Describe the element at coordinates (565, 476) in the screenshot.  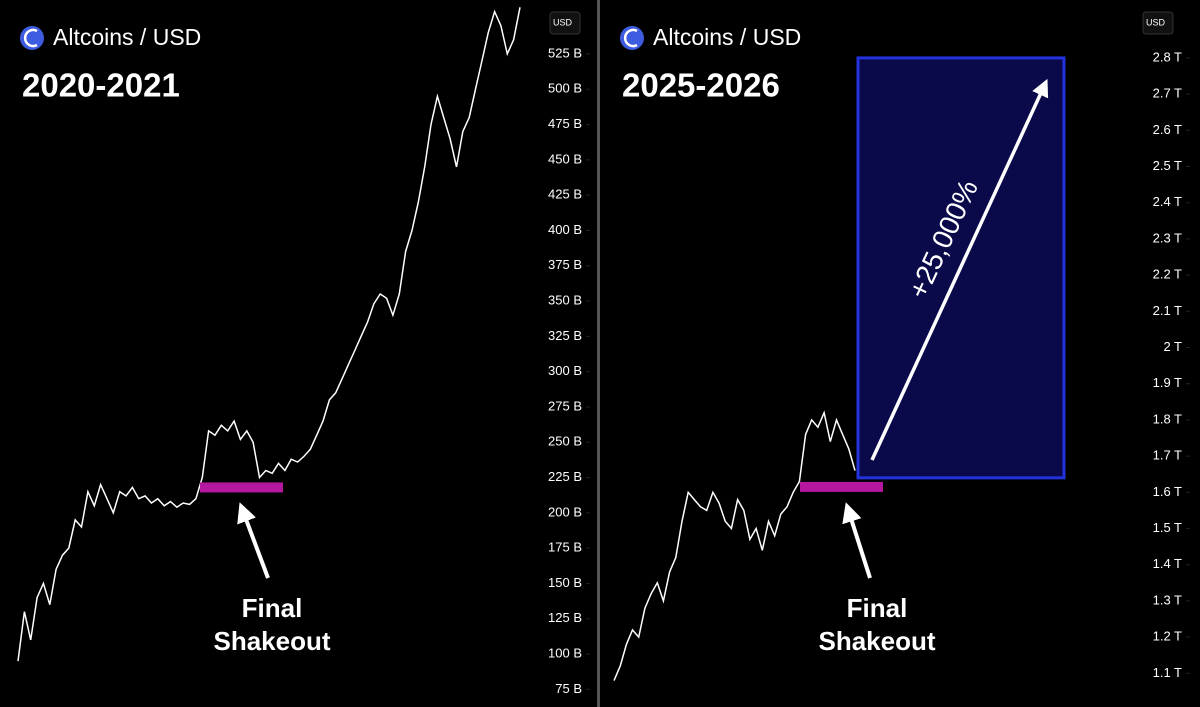
I see `y-tick-label: 225 B` at that location.